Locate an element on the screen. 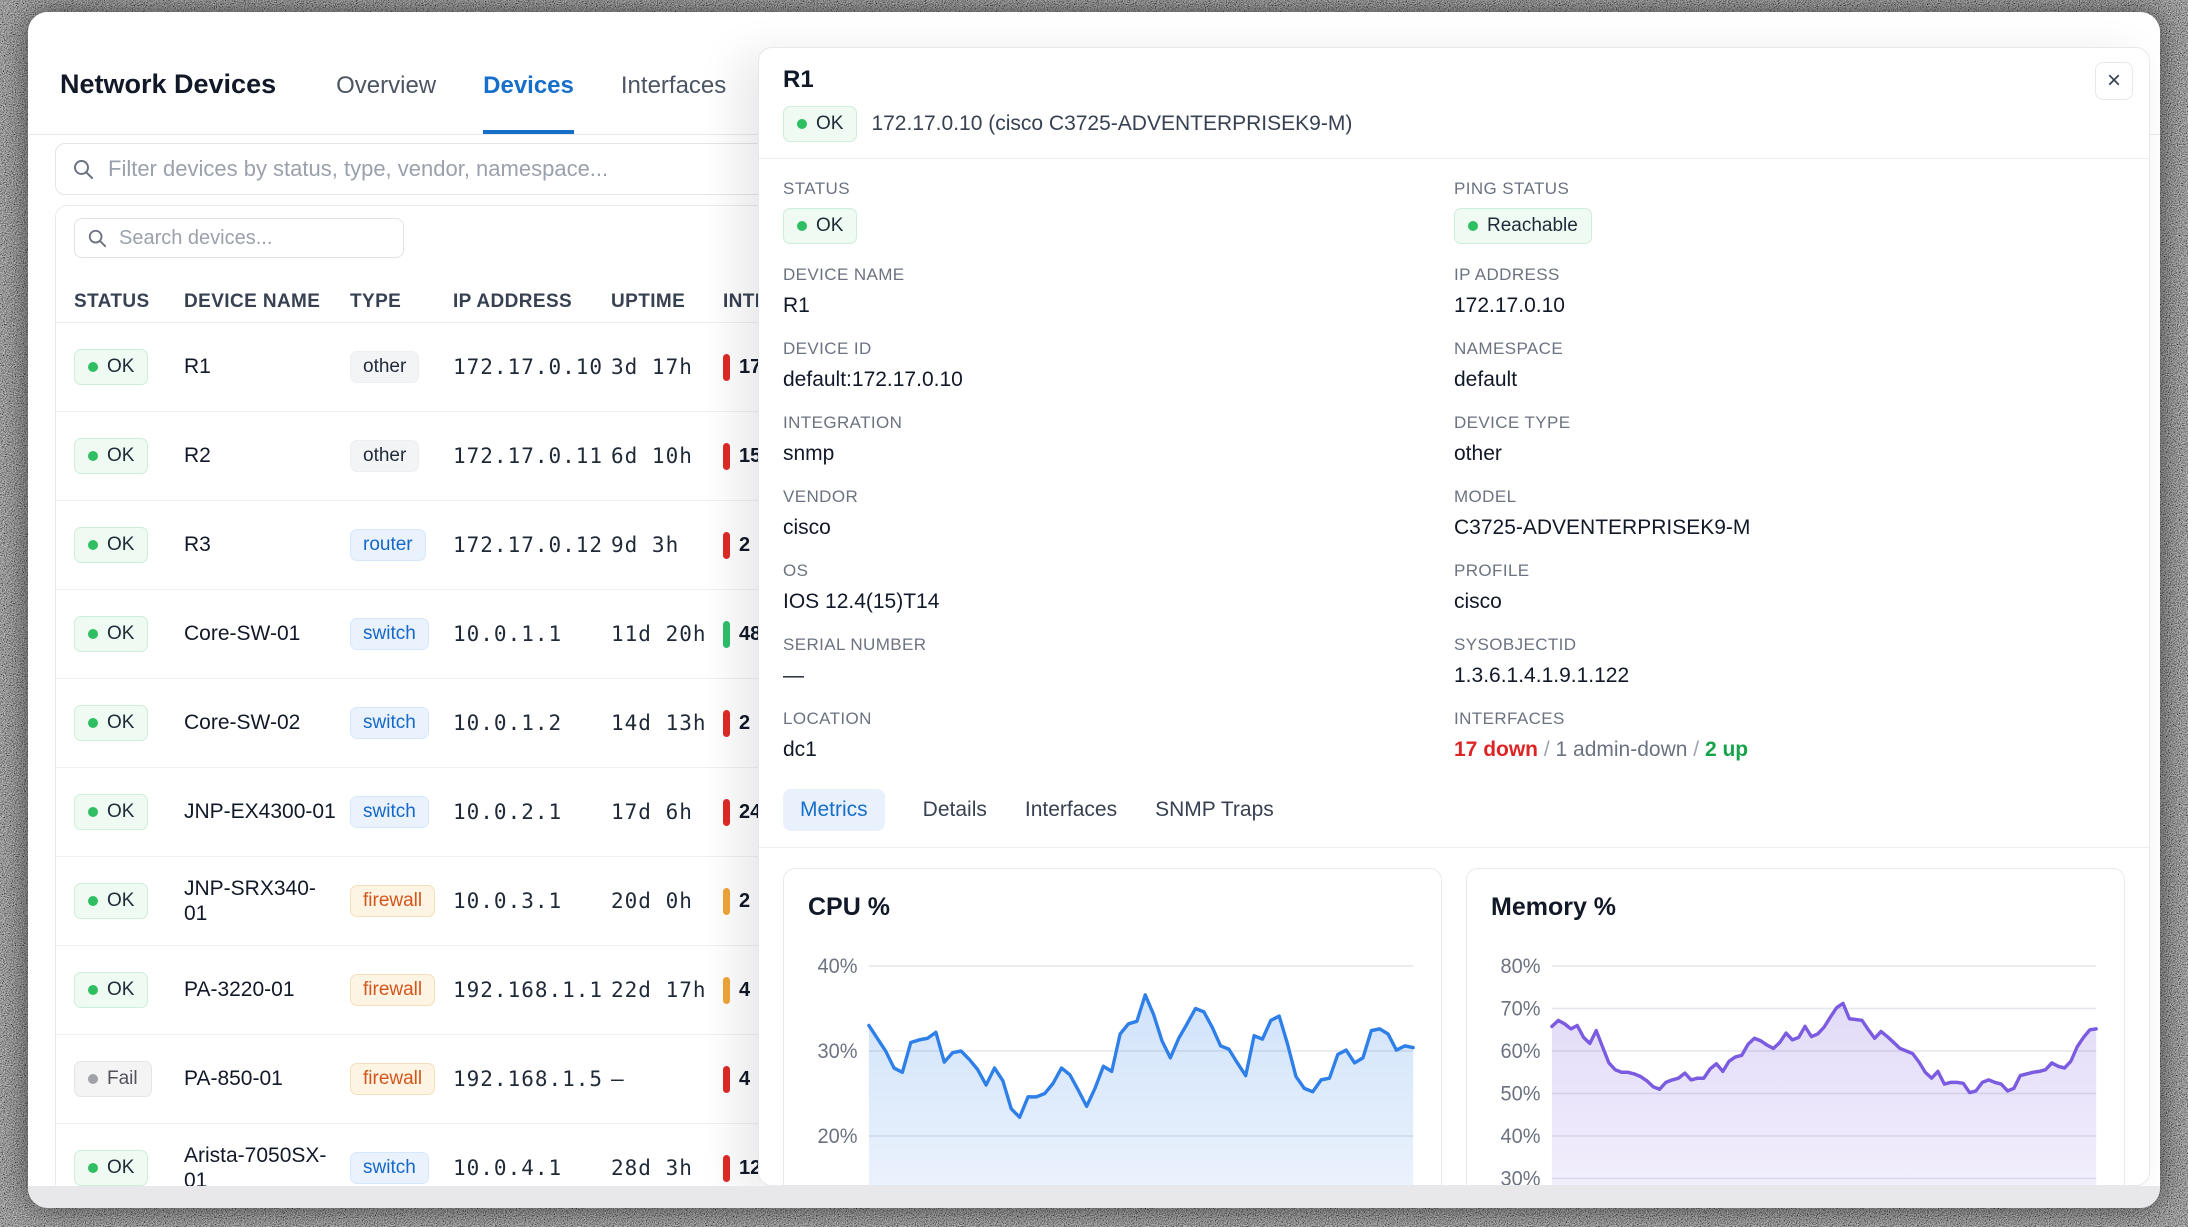  table-row: Fail PA-850-01 firewall 192.168.1.5 — 4 is located at coordinates (785, 1079).